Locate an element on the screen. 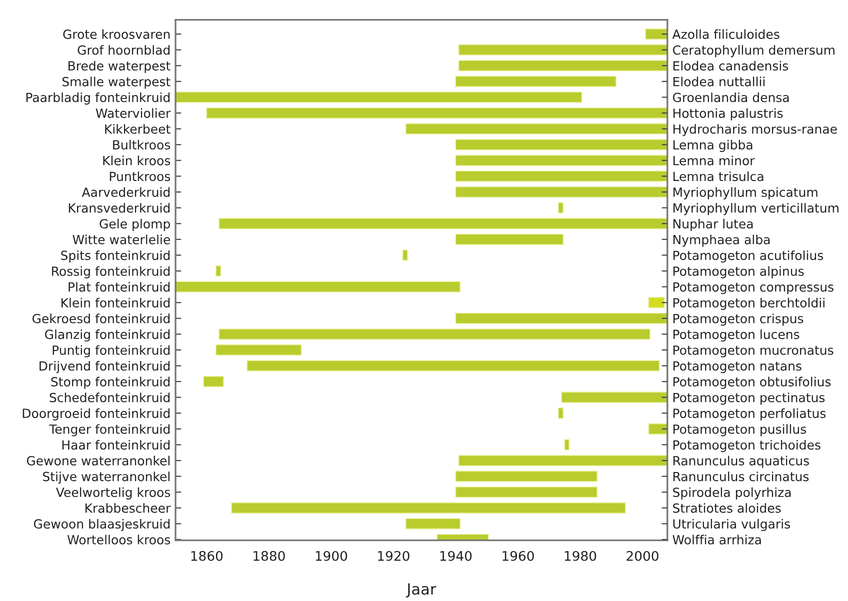  y-tick-label: Gewone waterranonkel is located at coordinates (98, 461).